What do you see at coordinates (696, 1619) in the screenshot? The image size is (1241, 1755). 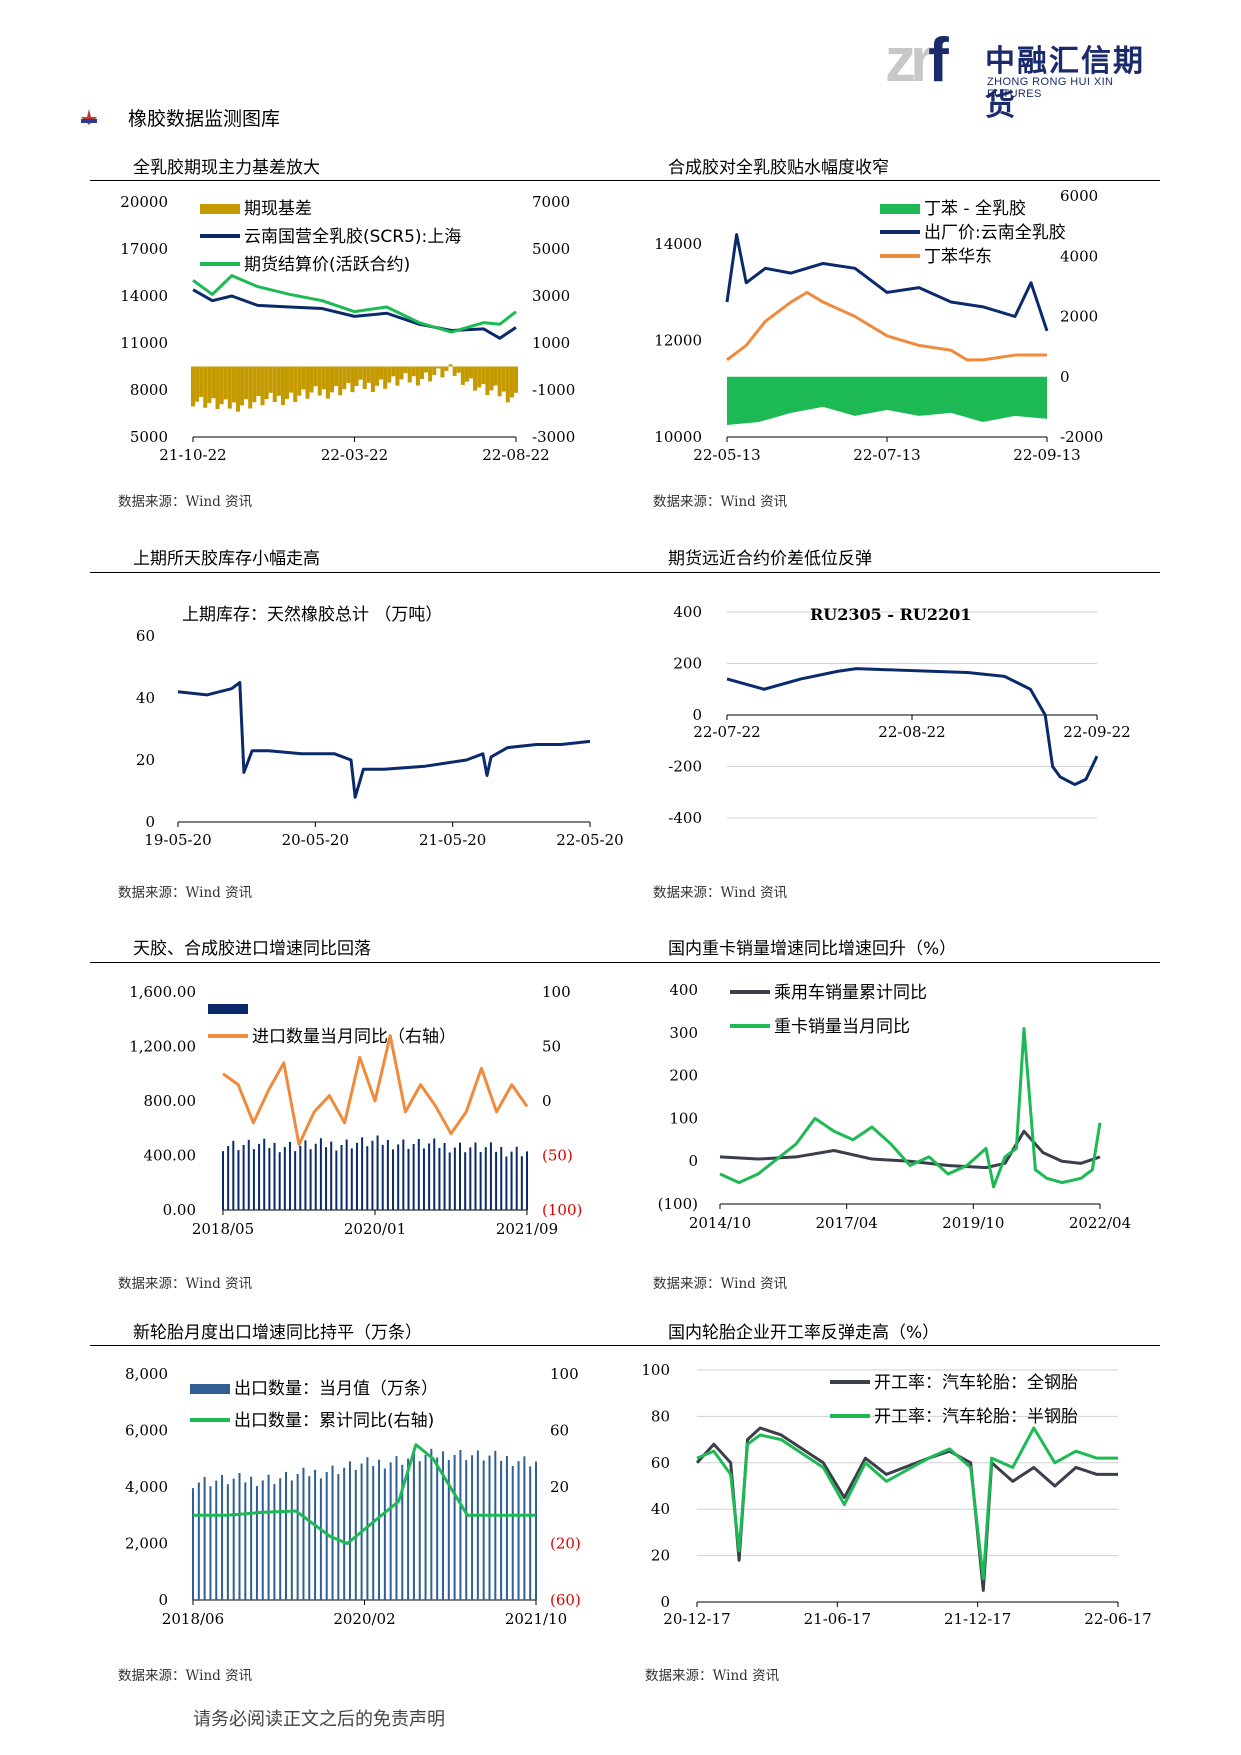 I see `x-tick-label: 20-12-17` at bounding box center [696, 1619].